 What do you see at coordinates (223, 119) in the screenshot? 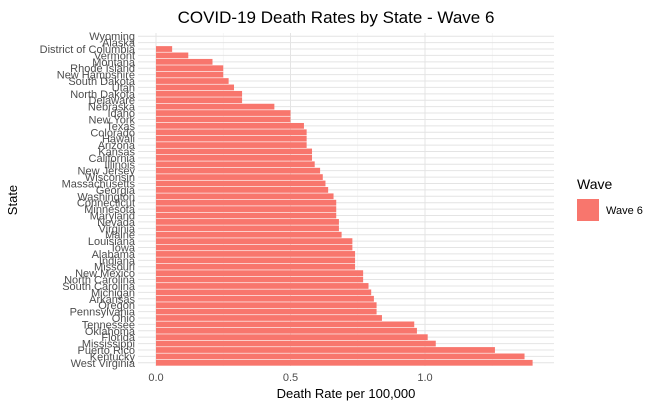
I see `bar-new-york` at bounding box center [223, 119].